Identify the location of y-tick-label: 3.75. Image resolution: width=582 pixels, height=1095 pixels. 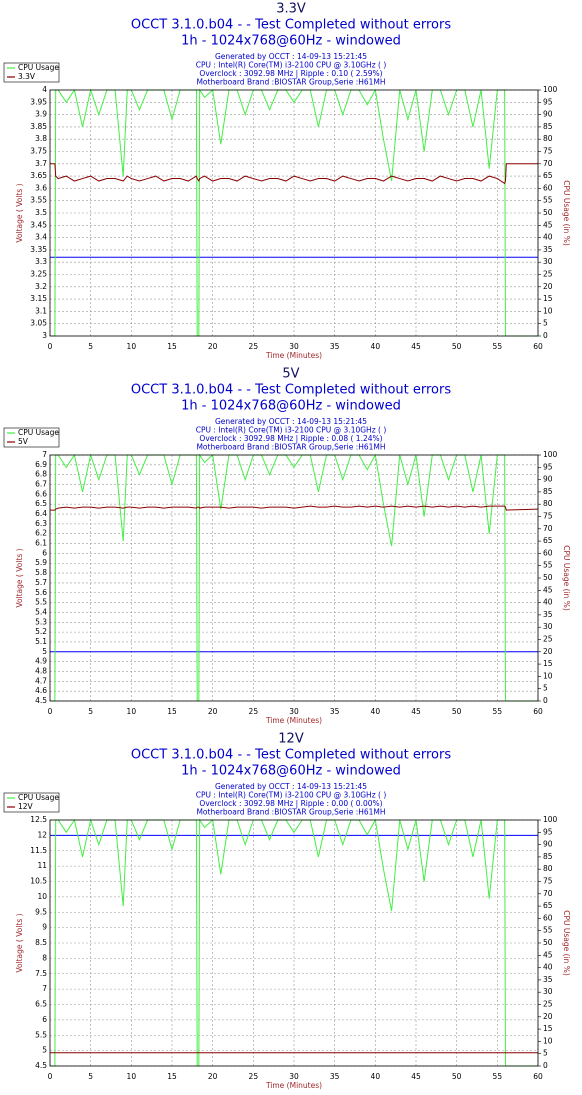
(38, 151).